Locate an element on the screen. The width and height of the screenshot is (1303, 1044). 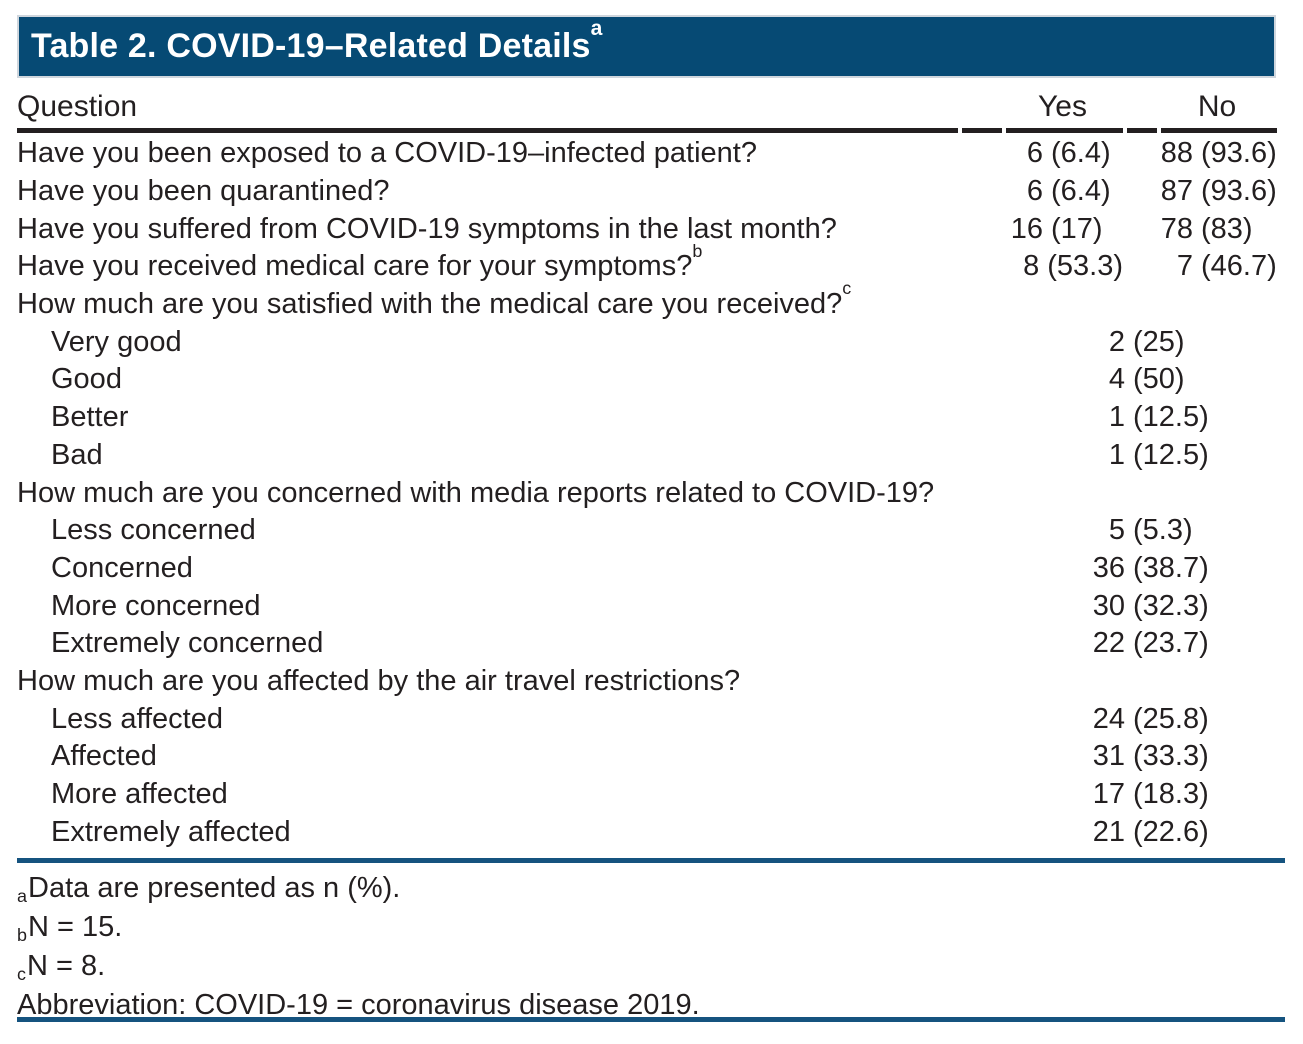
category-value: 4 (50) is located at coordinates (1139, 379).